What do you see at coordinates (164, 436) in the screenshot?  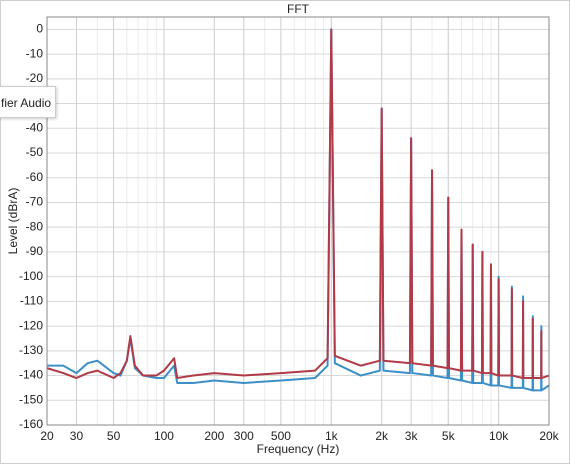 I see `x-tick-label: 100` at bounding box center [164, 436].